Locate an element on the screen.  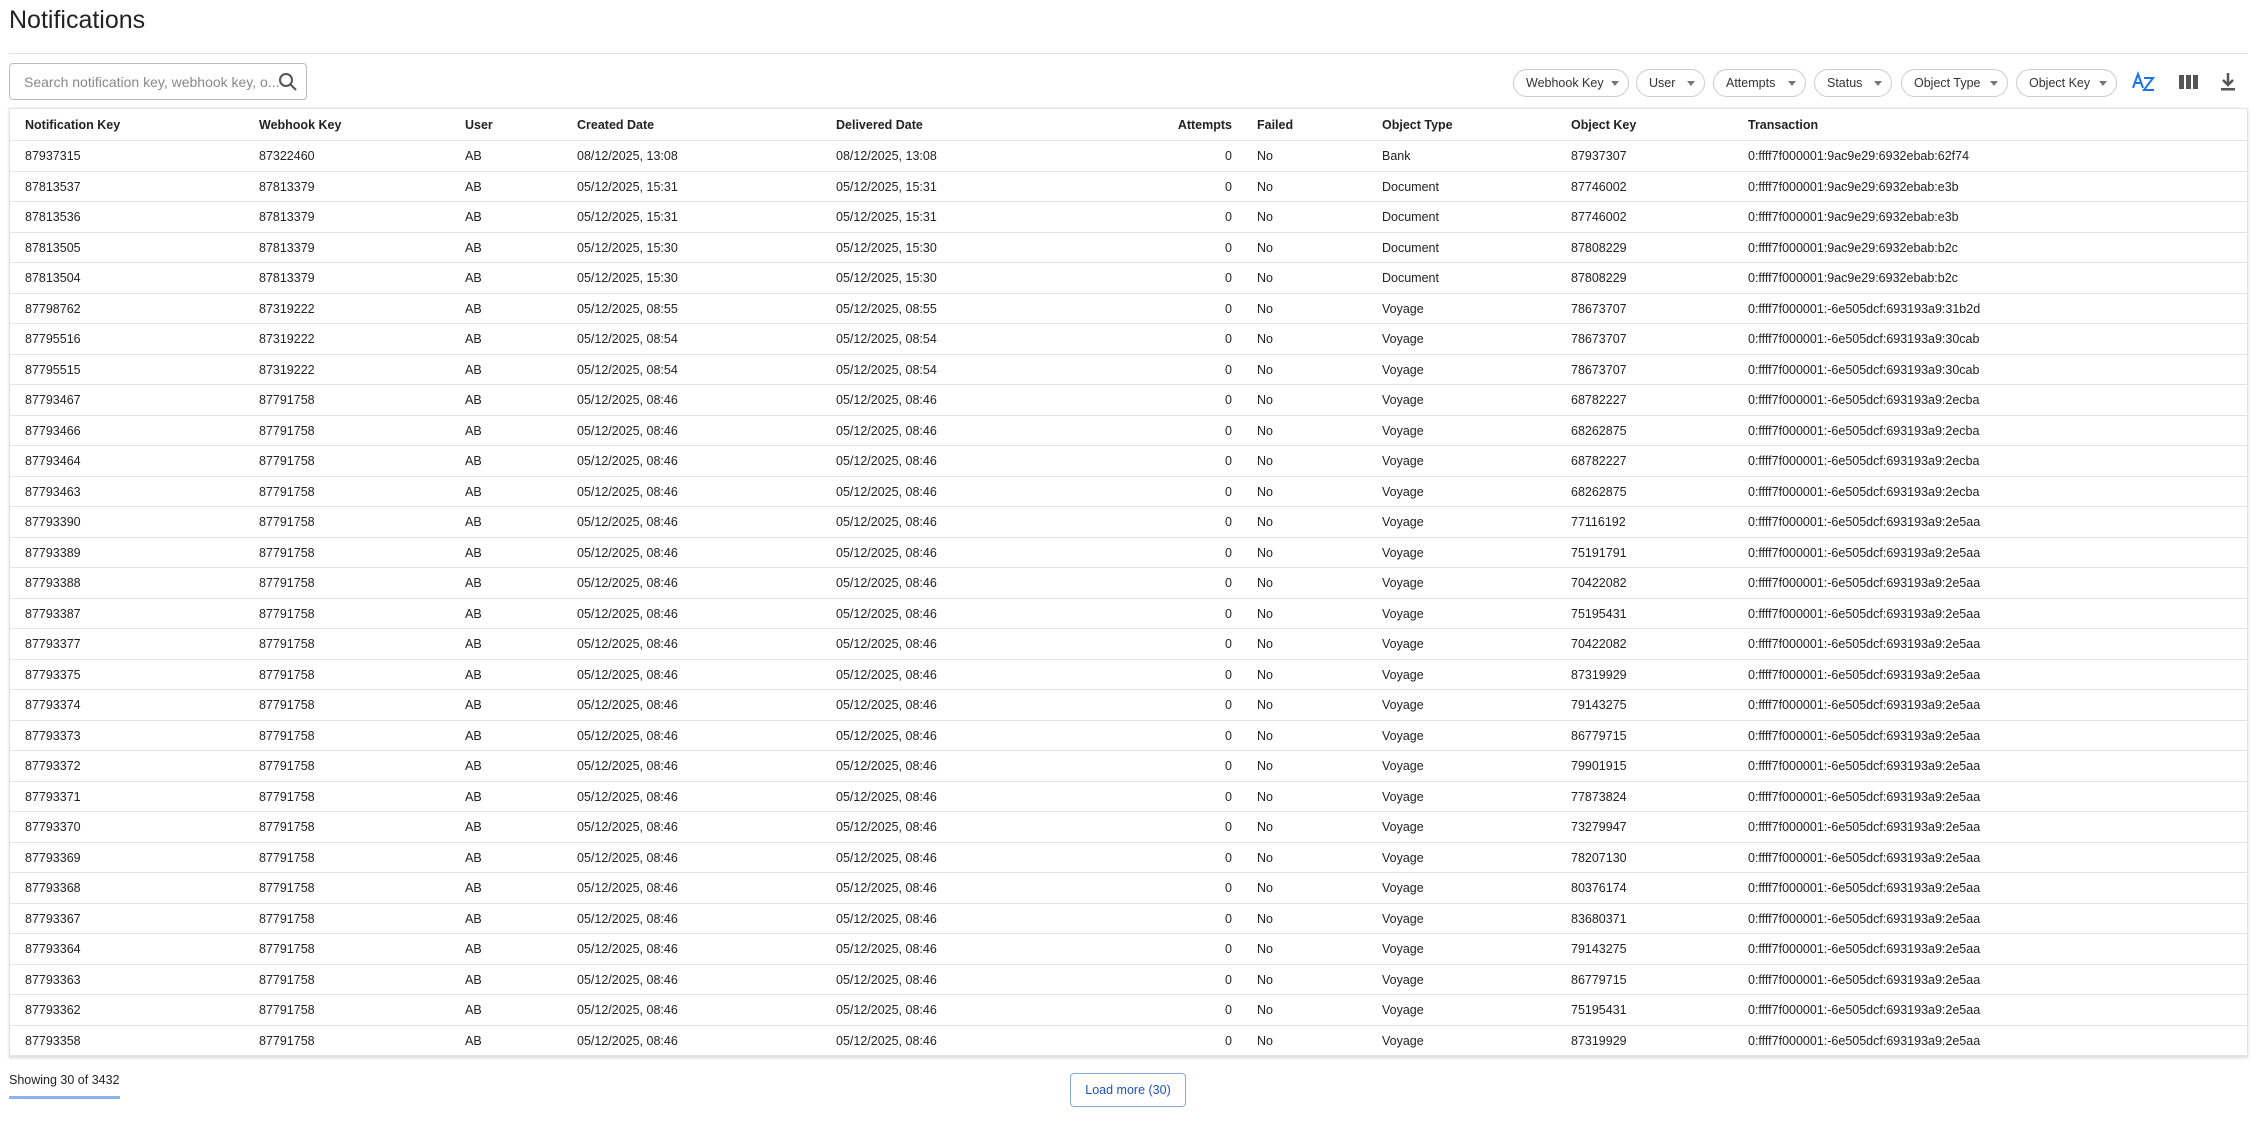
filter-chip: Webhook Key is located at coordinates (1571, 83).